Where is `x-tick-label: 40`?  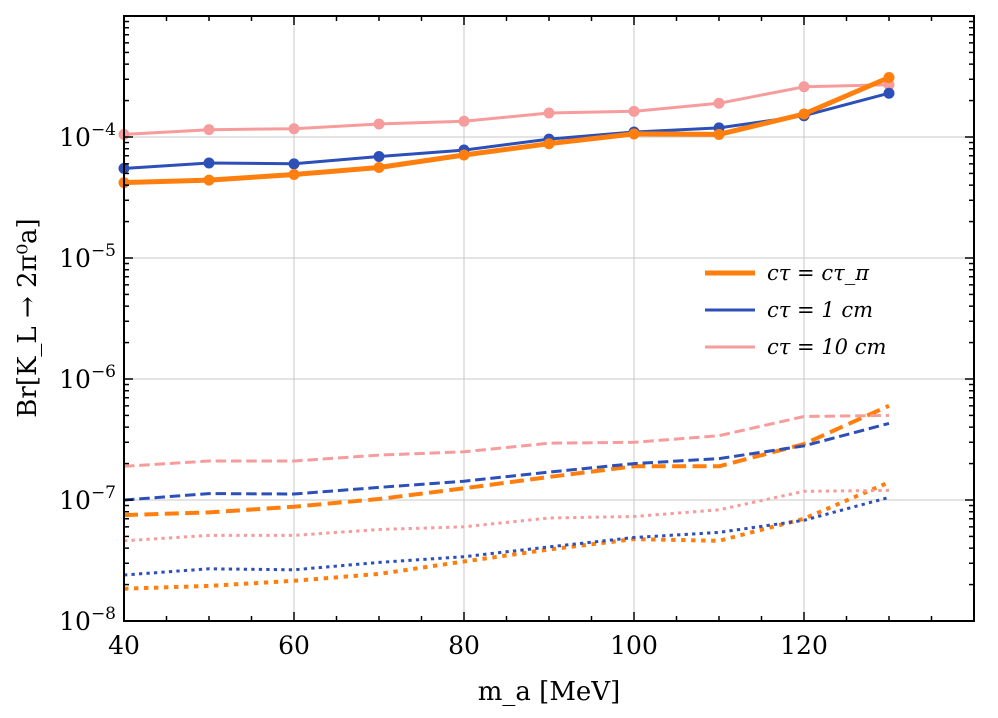
x-tick-label: 40 is located at coordinates (124, 645).